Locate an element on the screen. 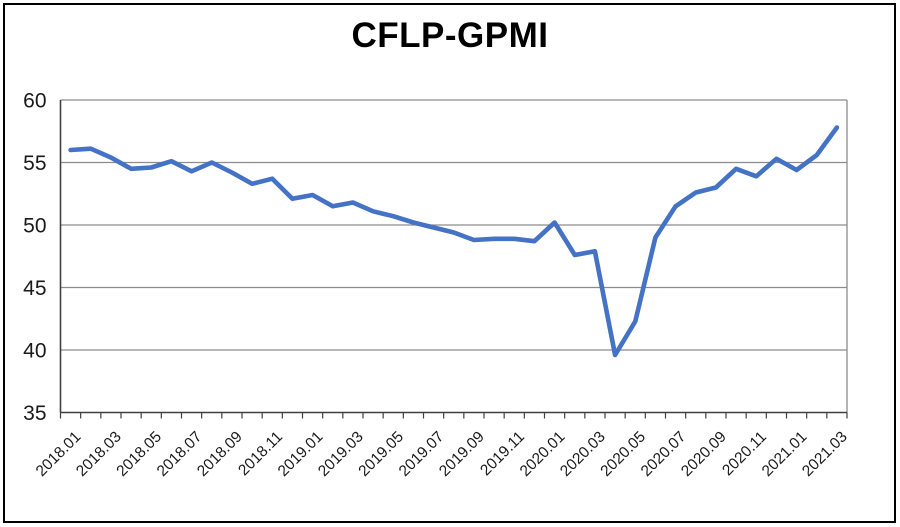 The height and width of the screenshot is (527, 900). x-tick-label-2019.09: 2019.09 is located at coordinates (462, 454).